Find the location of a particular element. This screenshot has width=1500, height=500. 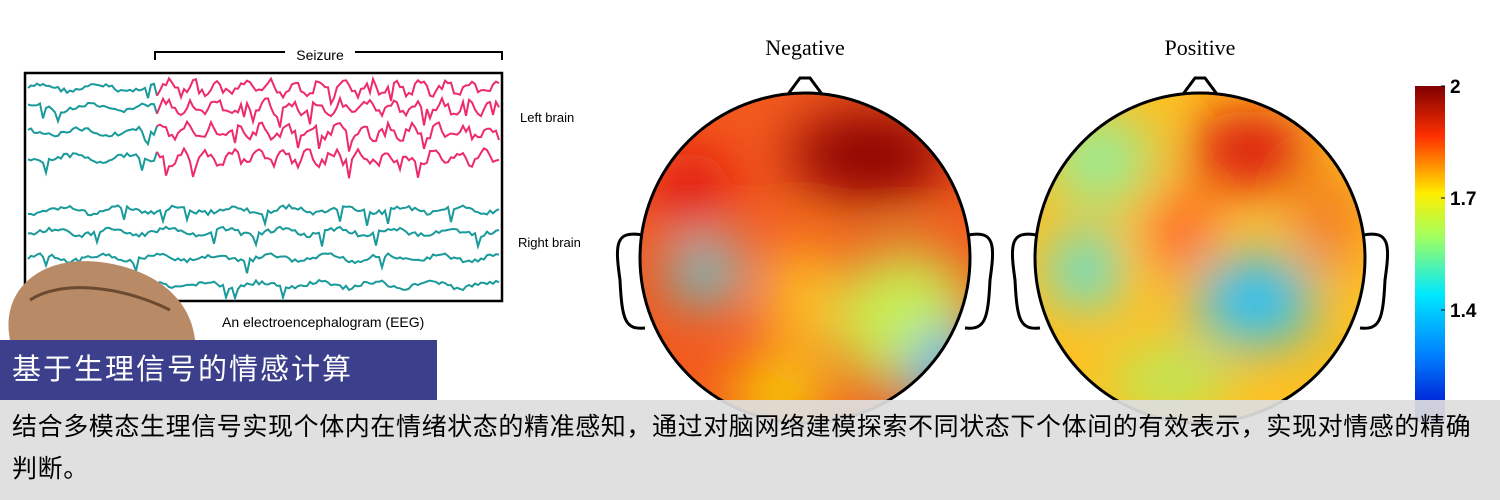

bracket-gap is located at coordinates (320, 54).